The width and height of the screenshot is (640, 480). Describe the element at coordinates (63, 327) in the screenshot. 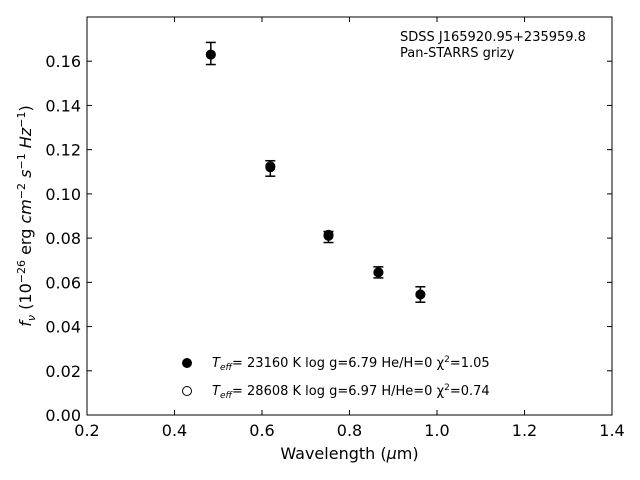

I see `y-tick-label: 0.04` at that location.